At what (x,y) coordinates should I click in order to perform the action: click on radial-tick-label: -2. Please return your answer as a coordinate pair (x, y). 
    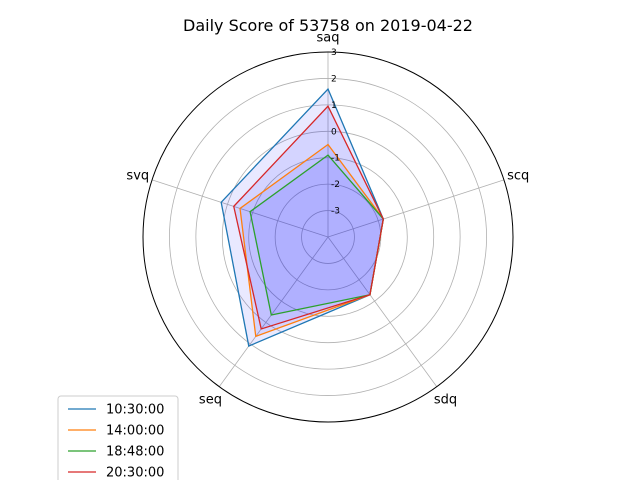
    Looking at the image, I should click on (335, 185).